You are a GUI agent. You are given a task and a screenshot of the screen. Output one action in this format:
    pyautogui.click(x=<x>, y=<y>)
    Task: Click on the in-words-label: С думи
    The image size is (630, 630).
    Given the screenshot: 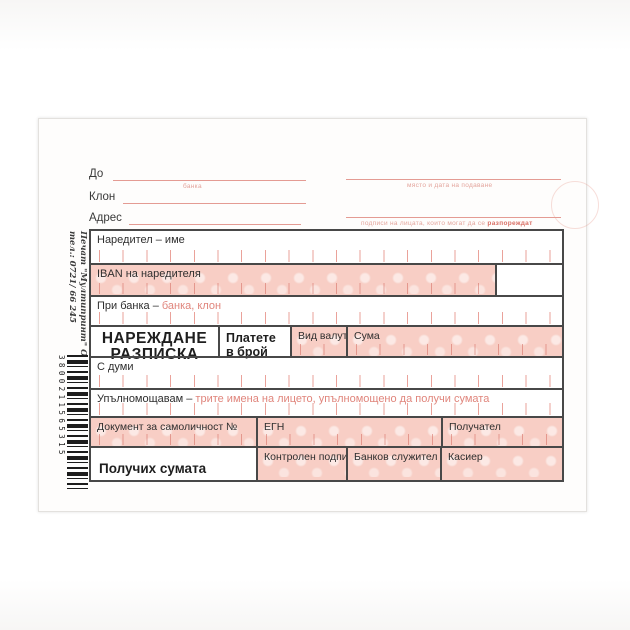 What is the action you would take?
    pyautogui.click(x=115, y=367)
    